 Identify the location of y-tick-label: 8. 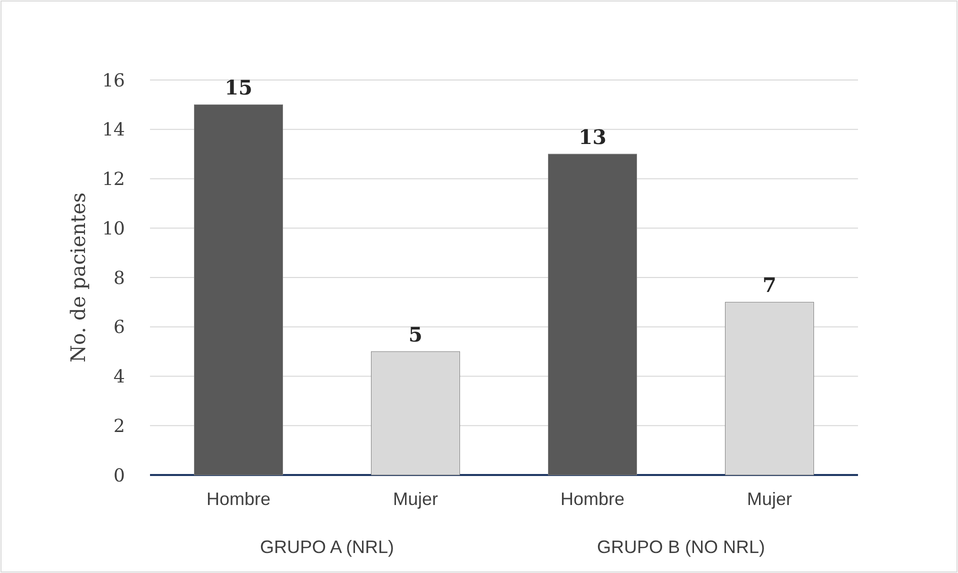
(119, 278).